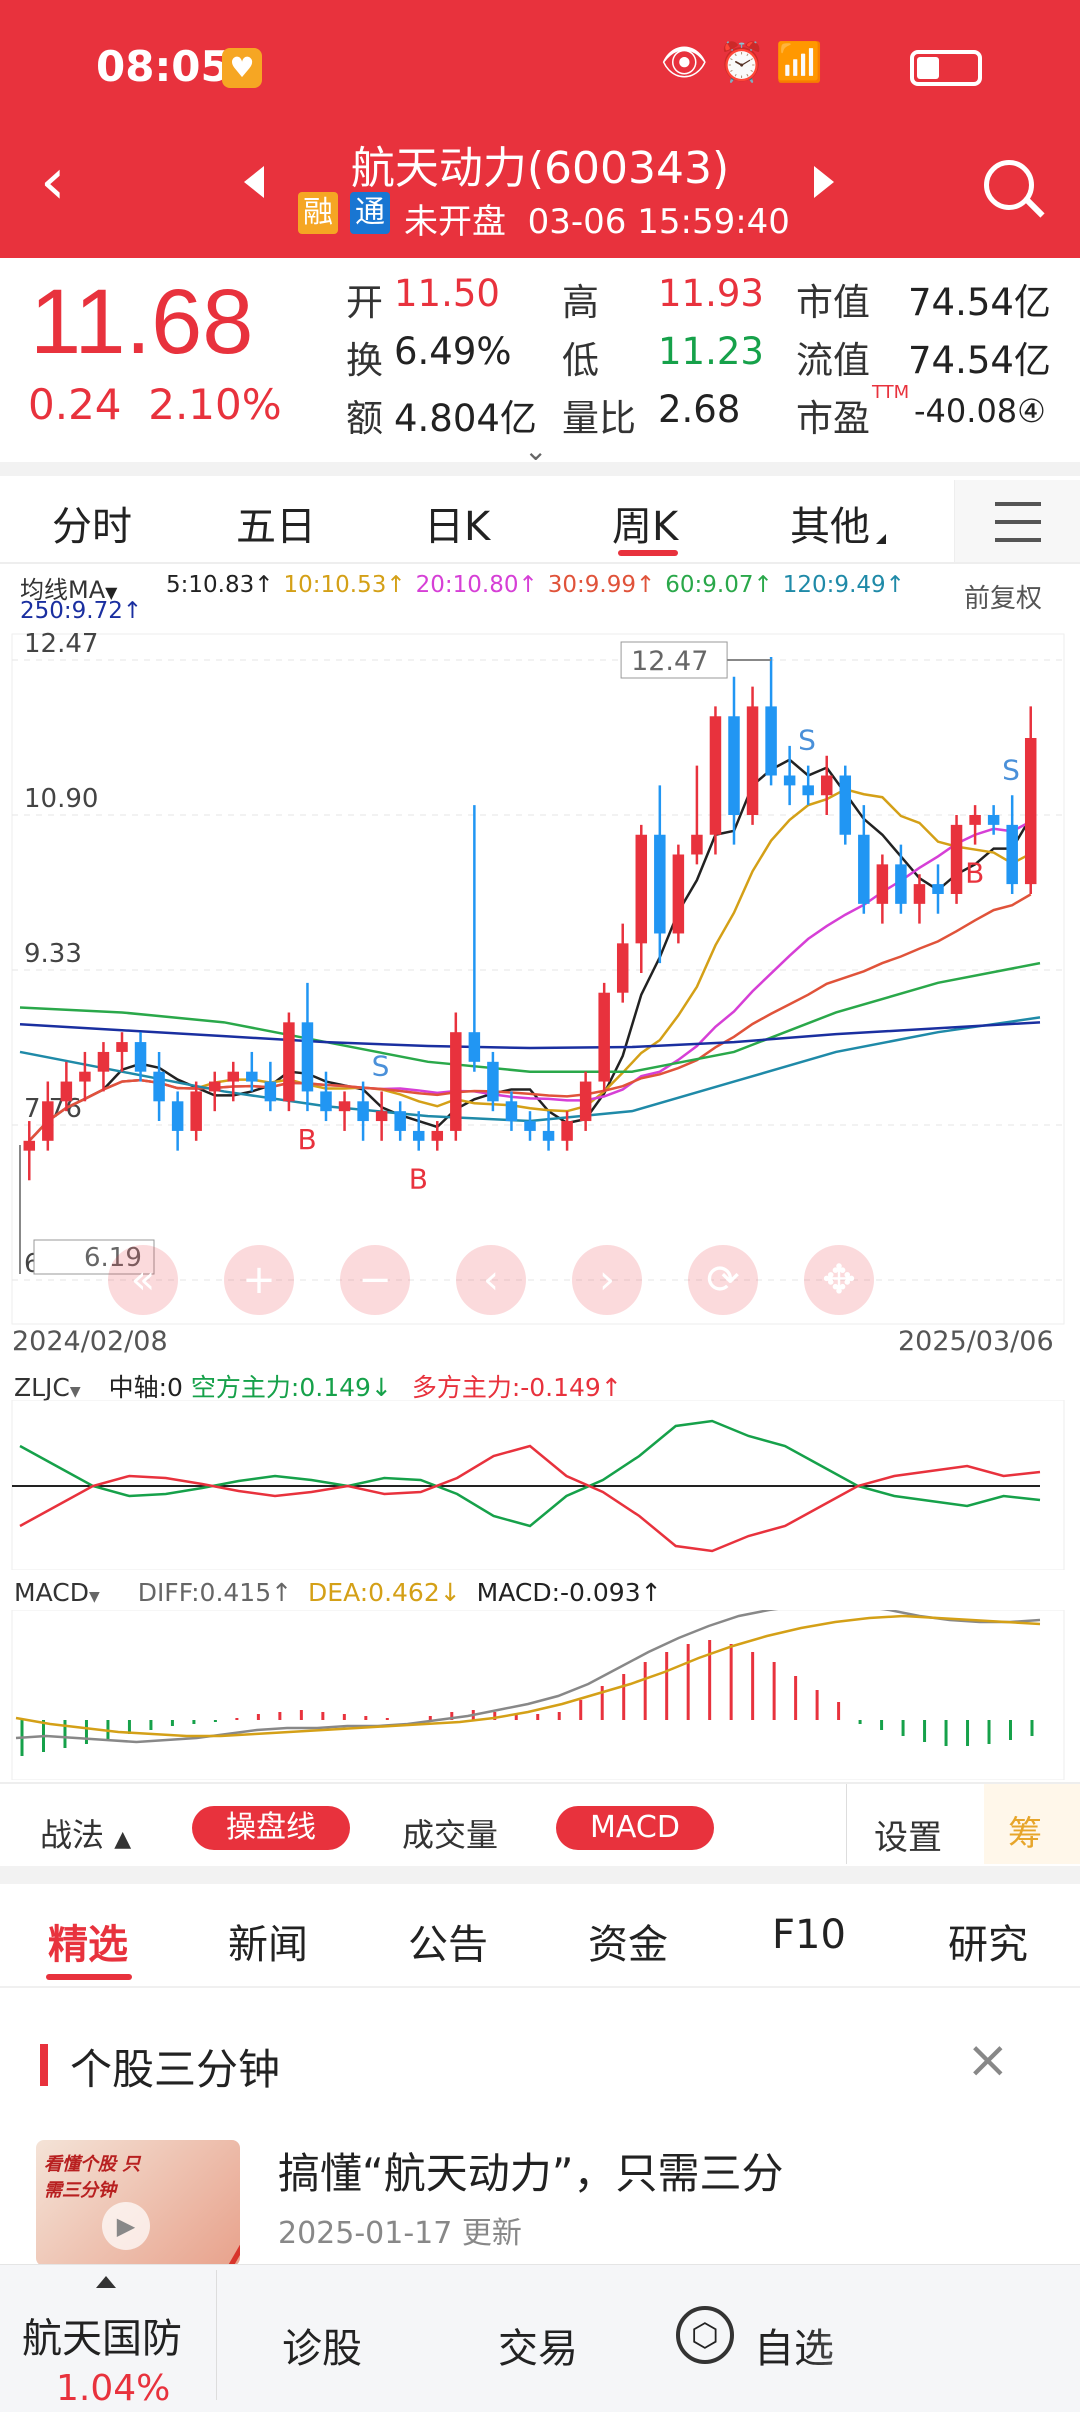  What do you see at coordinates (628, 1945) in the screenshot?
I see `news-tab-3: 资金` at bounding box center [628, 1945].